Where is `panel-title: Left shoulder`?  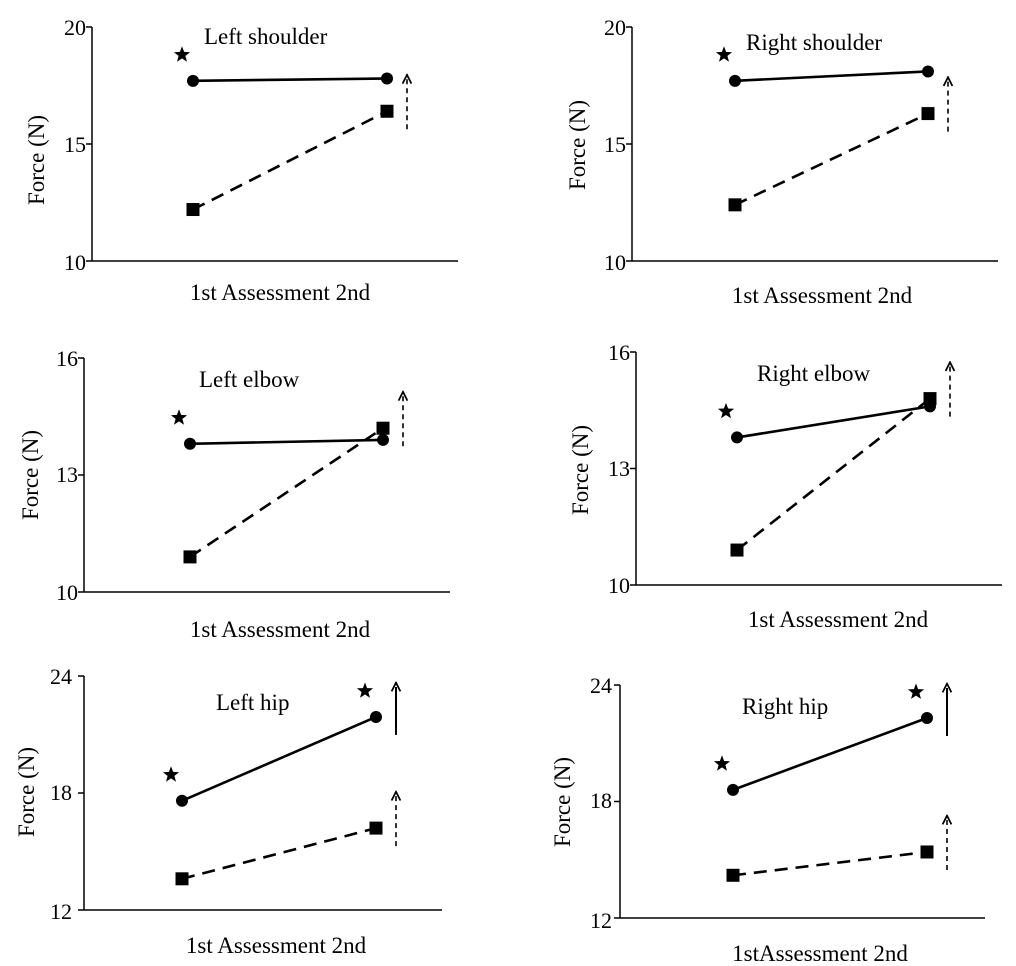
panel-title: Left shoulder is located at coordinates (266, 36).